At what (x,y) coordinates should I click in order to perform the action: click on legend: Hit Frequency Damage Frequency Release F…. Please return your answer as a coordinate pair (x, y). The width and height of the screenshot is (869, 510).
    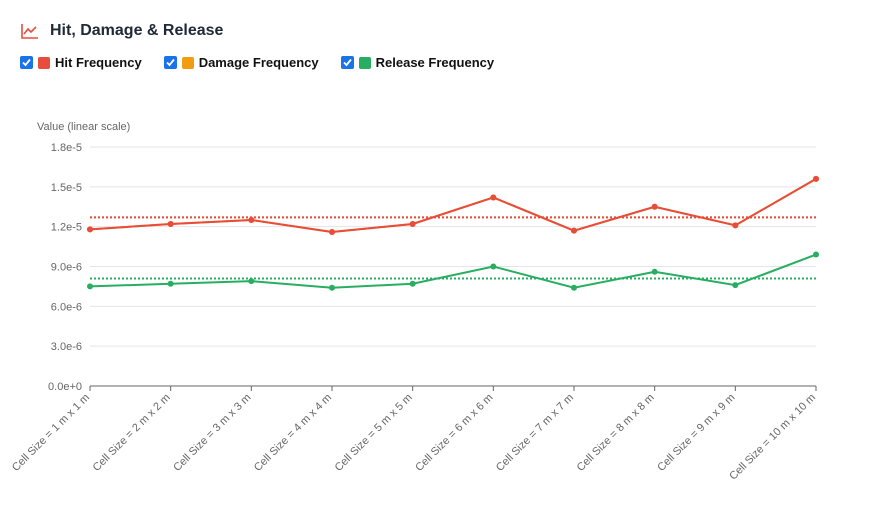
    Looking at the image, I should click on (257, 62).